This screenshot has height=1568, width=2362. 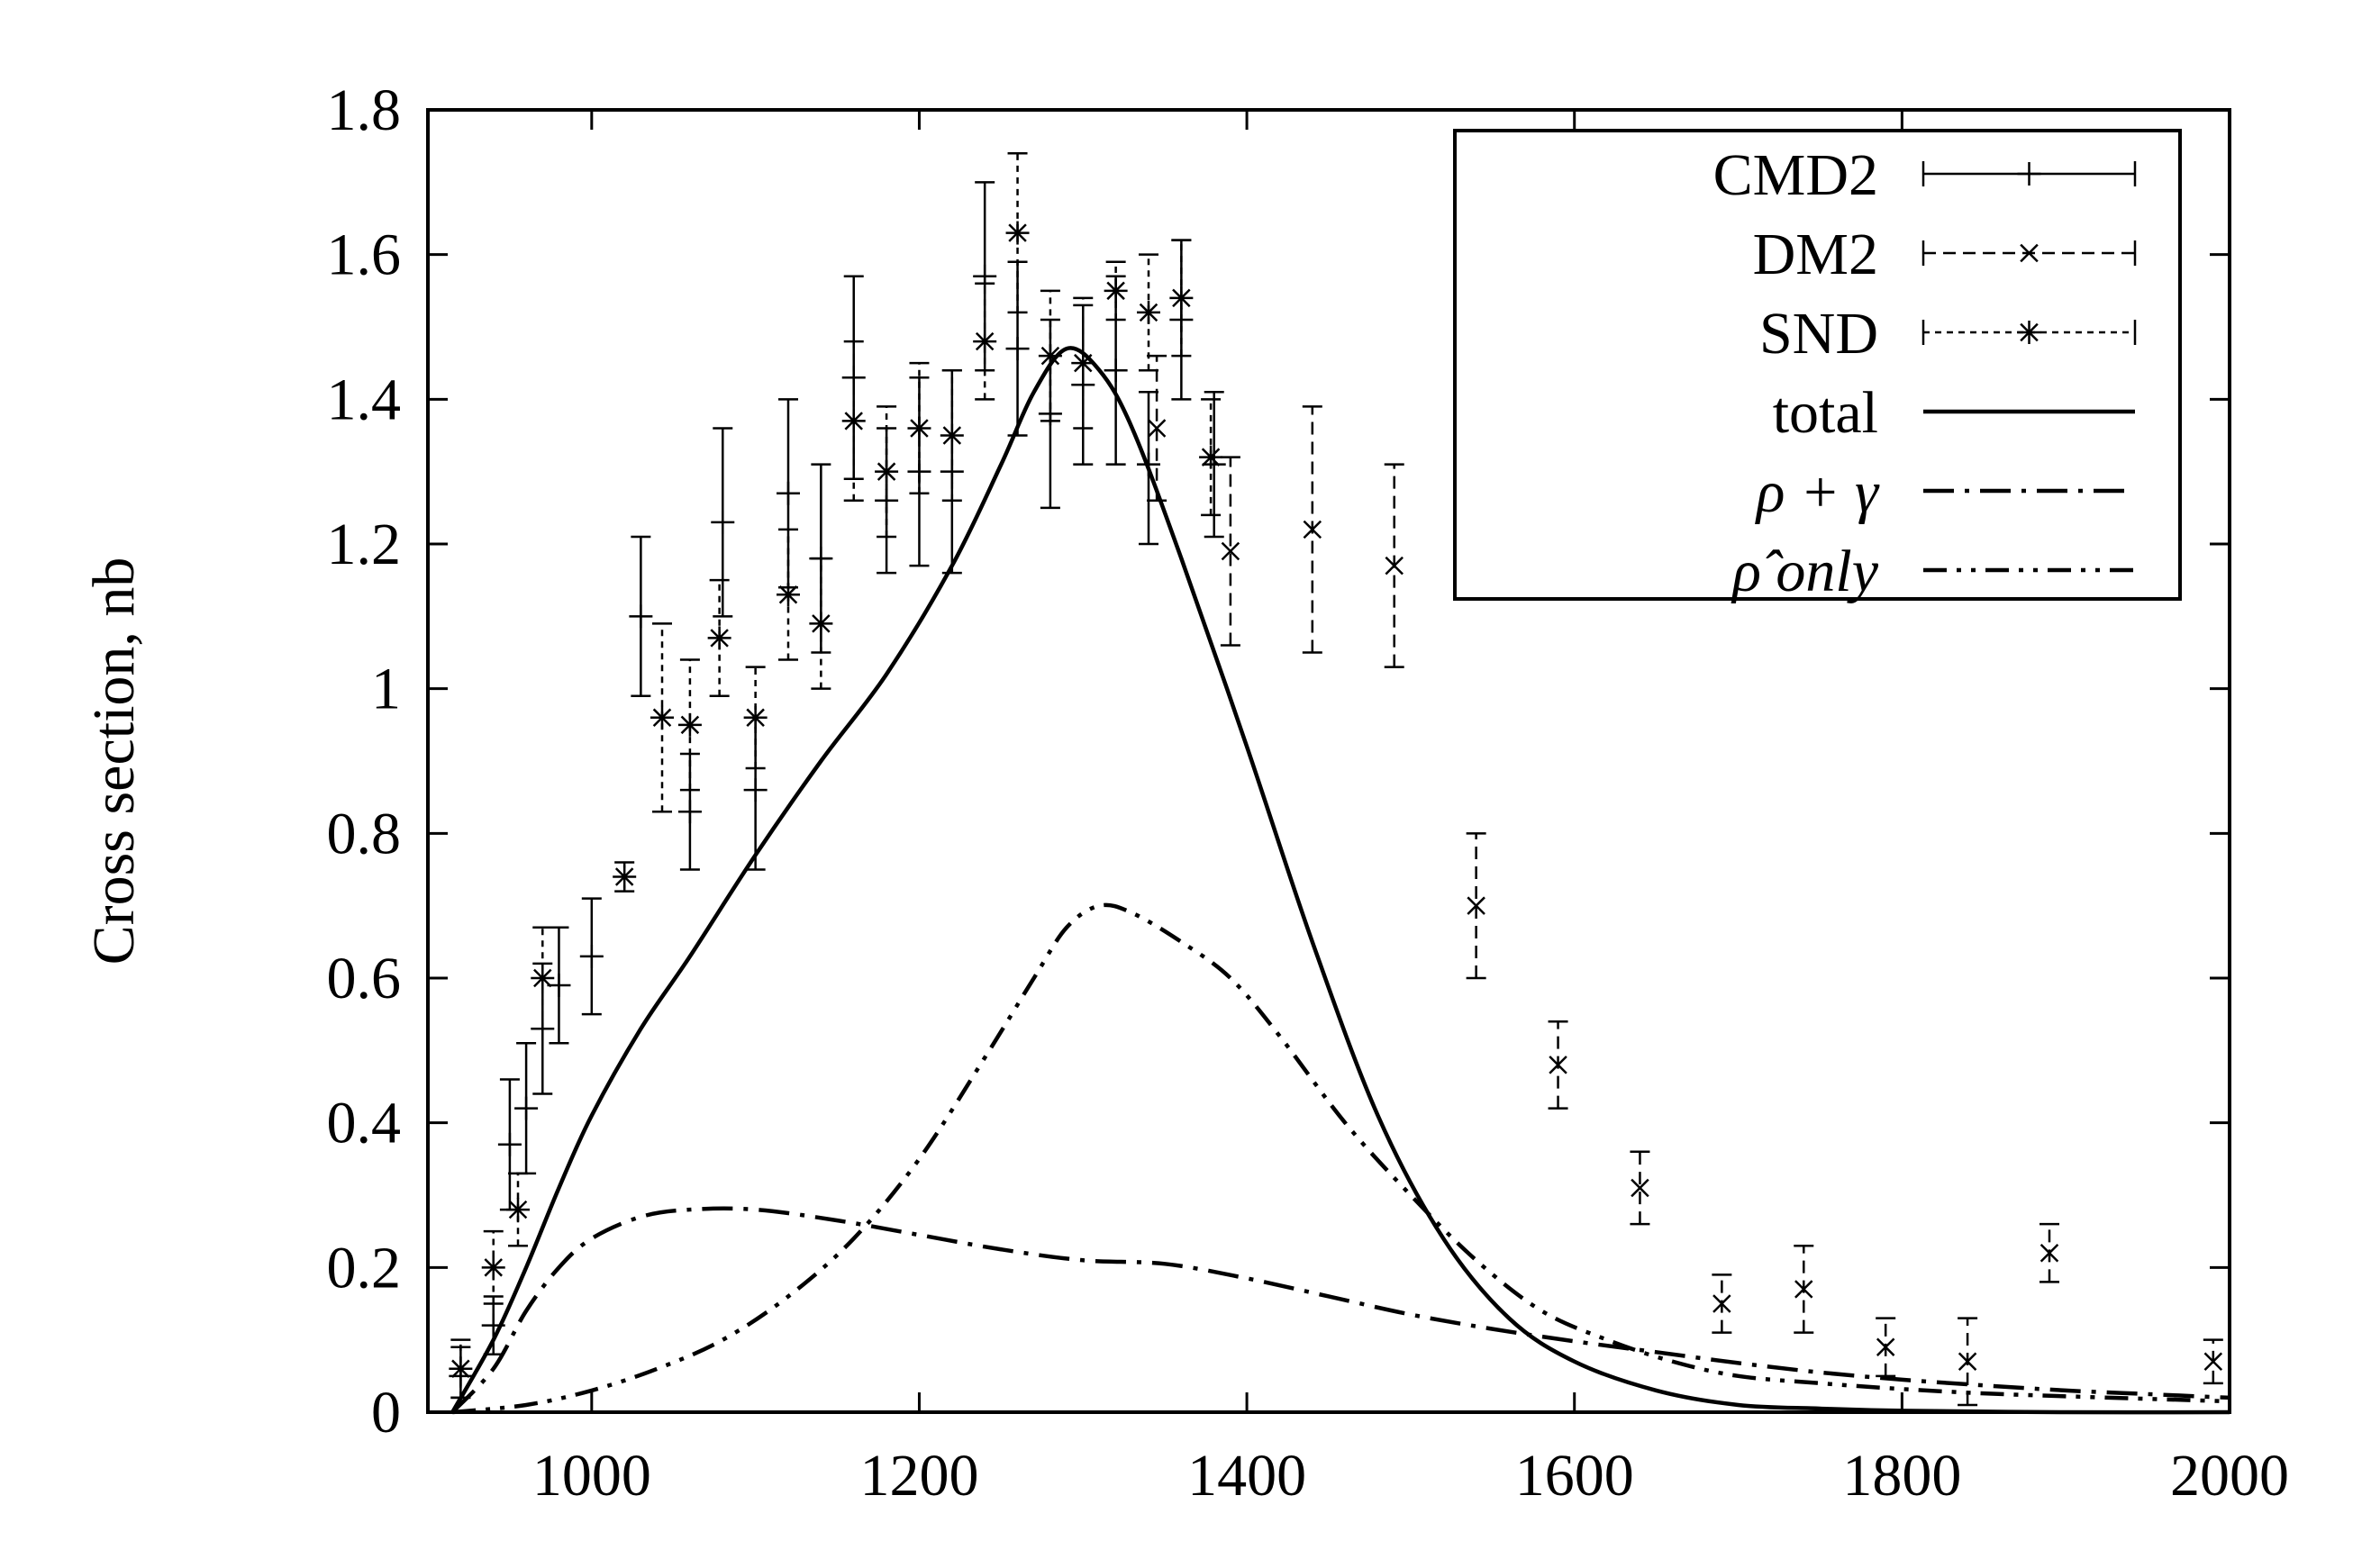 What do you see at coordinates (364, 833) in the screenshot?
I see `y-tick-label: 0.8` at bounding box center [364, 833].